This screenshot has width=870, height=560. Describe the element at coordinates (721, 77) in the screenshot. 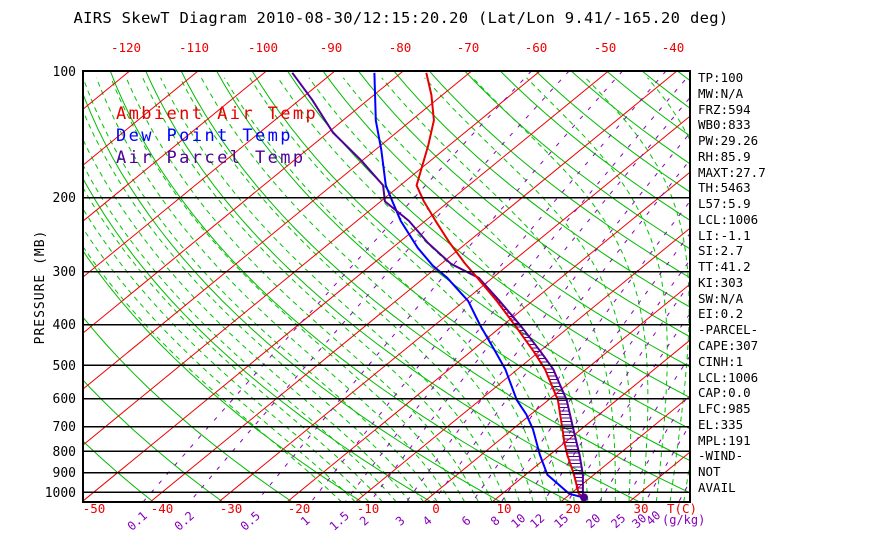

I see `stat-line: TP:100` at that location.